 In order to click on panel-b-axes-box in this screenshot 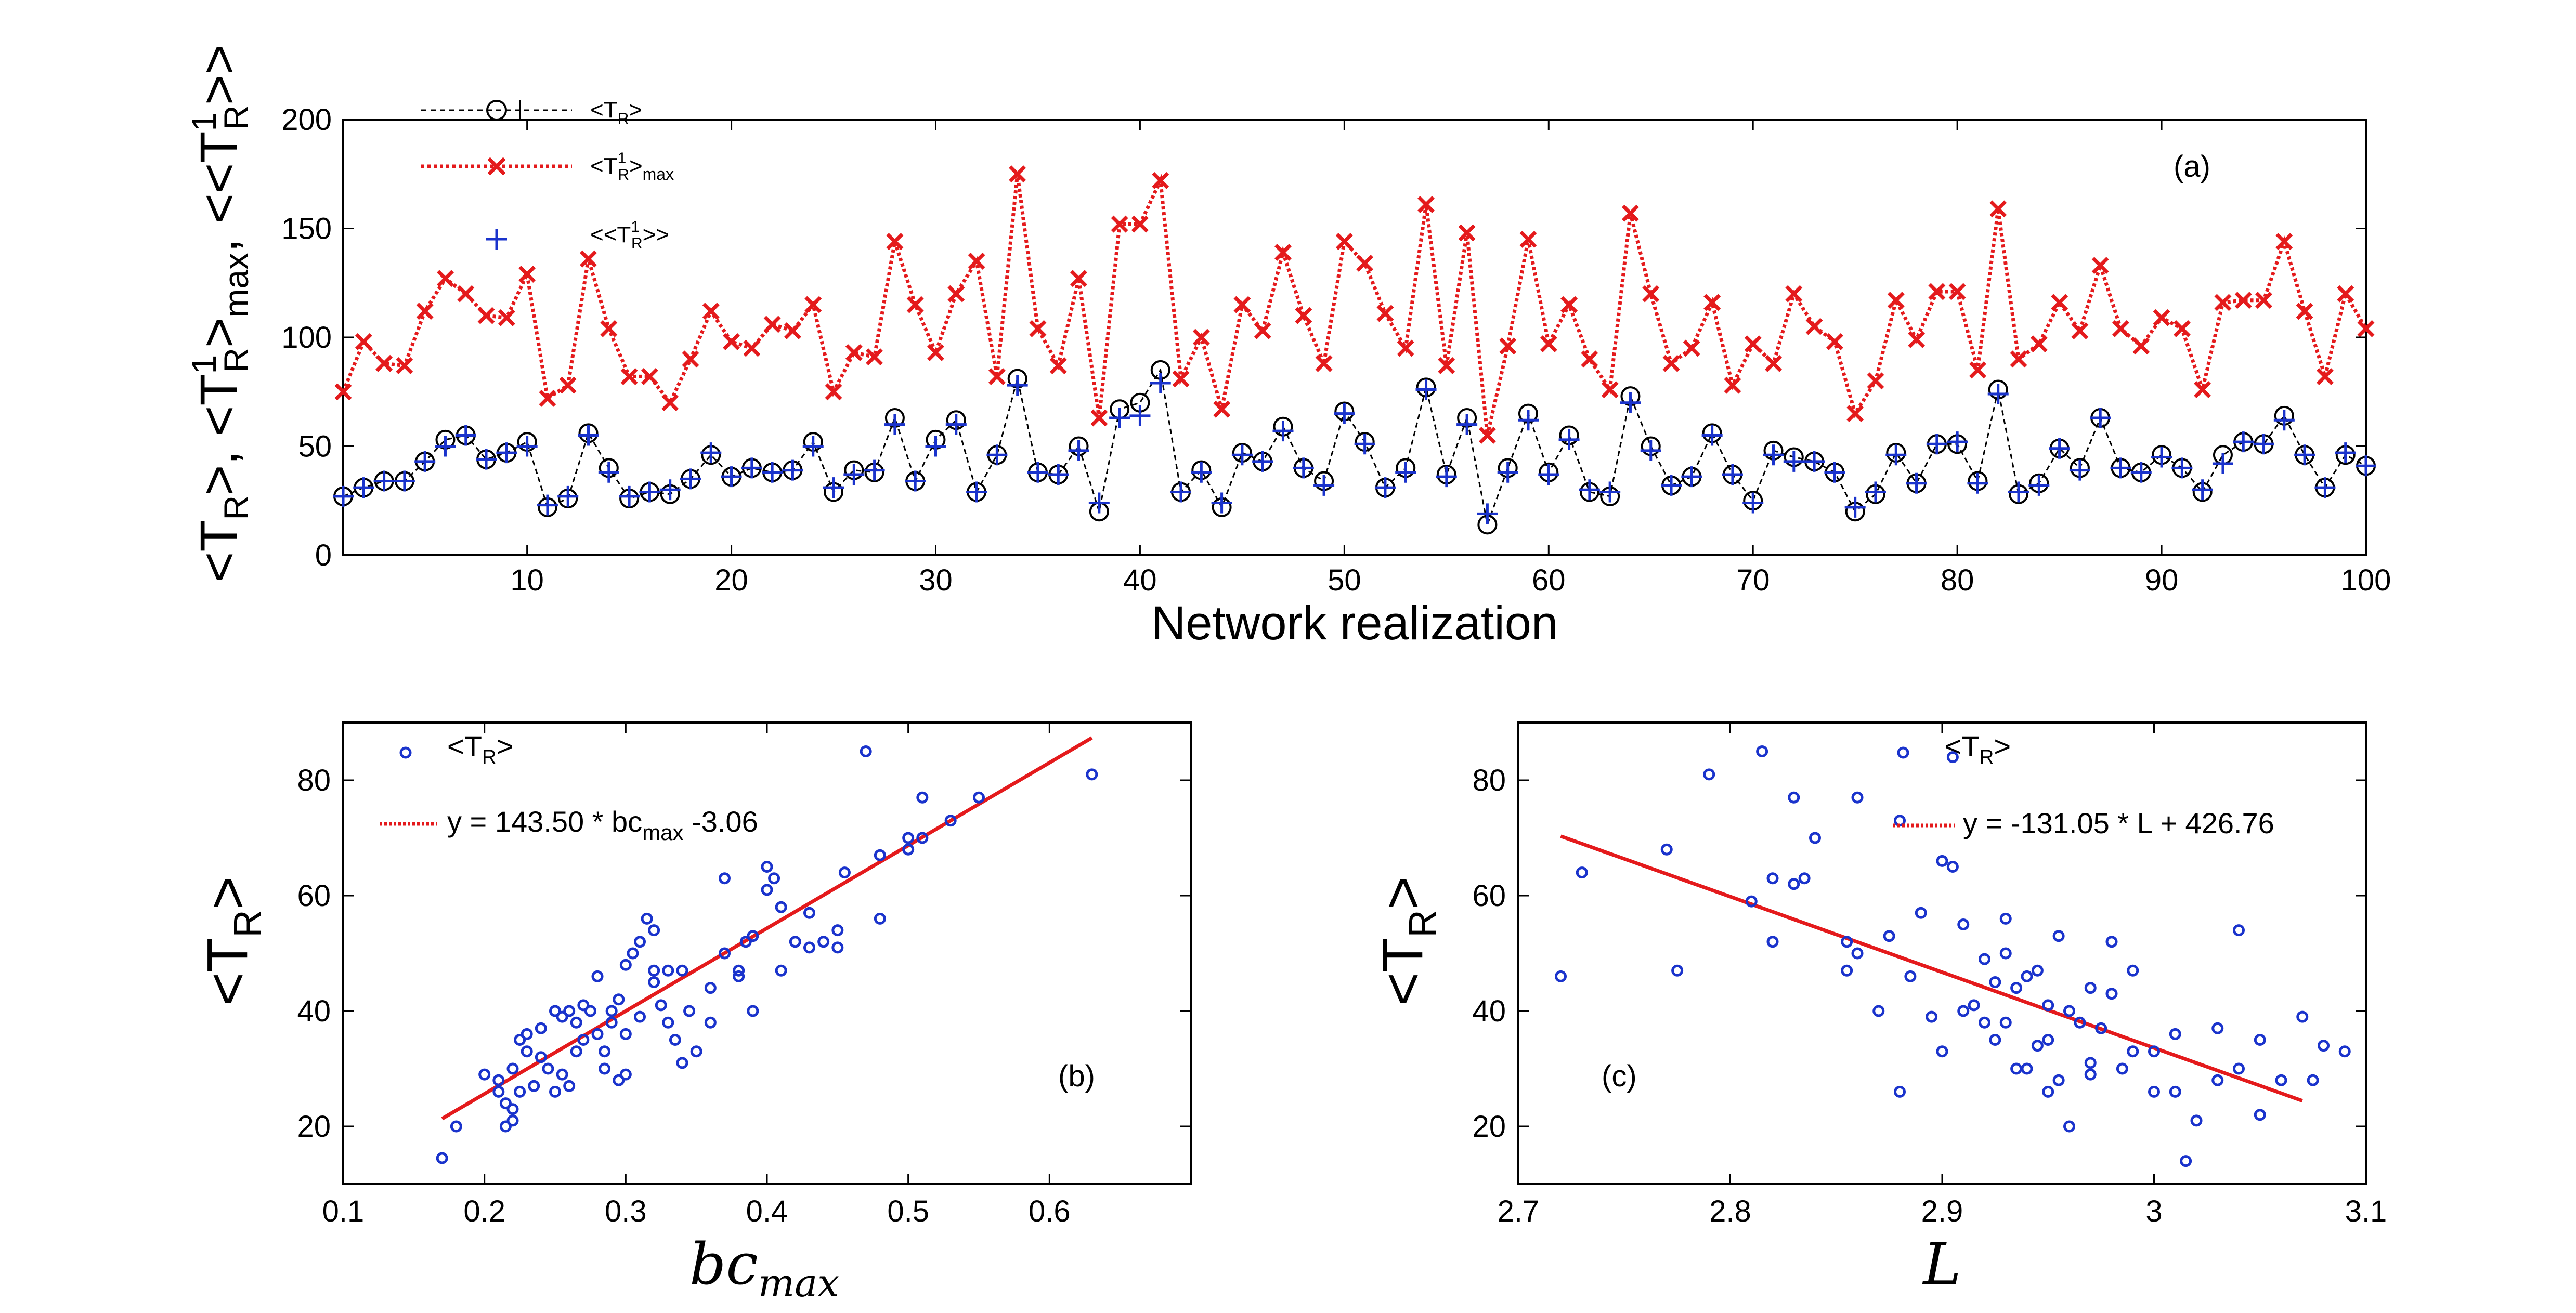, I will do `click(767, 953)`.